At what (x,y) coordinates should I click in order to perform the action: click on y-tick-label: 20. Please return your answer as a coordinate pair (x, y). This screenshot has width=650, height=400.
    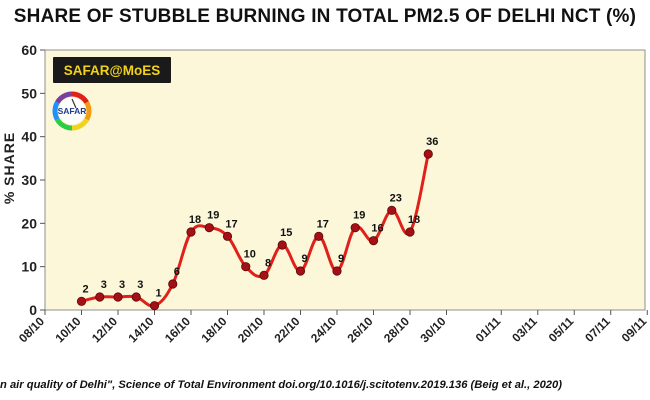
    Looking at the image, I should click on (29, 223).